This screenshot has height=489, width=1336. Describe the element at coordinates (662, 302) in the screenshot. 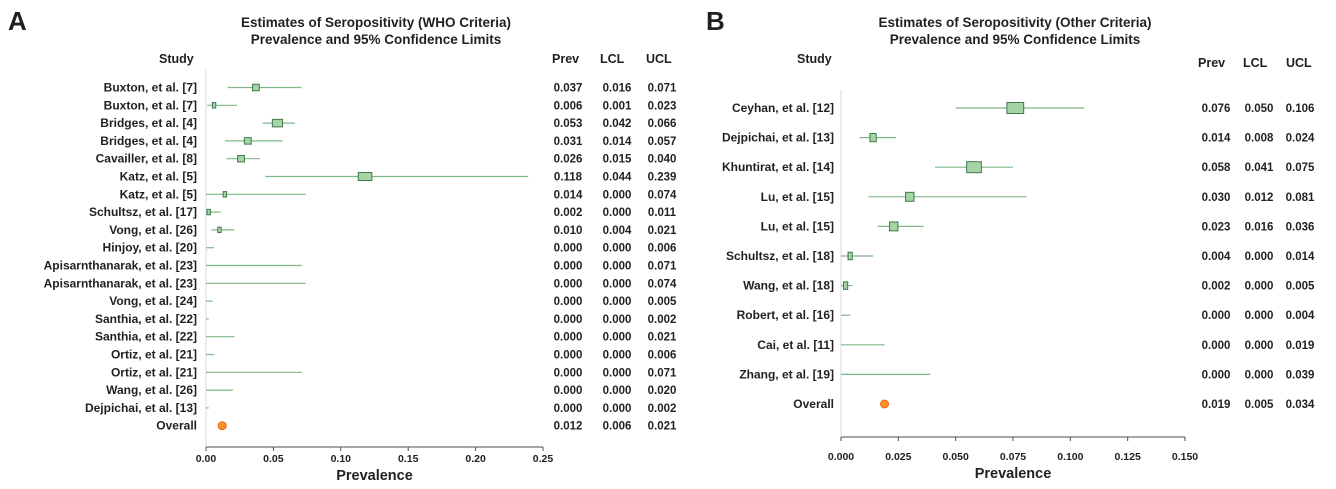

I see `ucl-value-a: 0.005` at that location.